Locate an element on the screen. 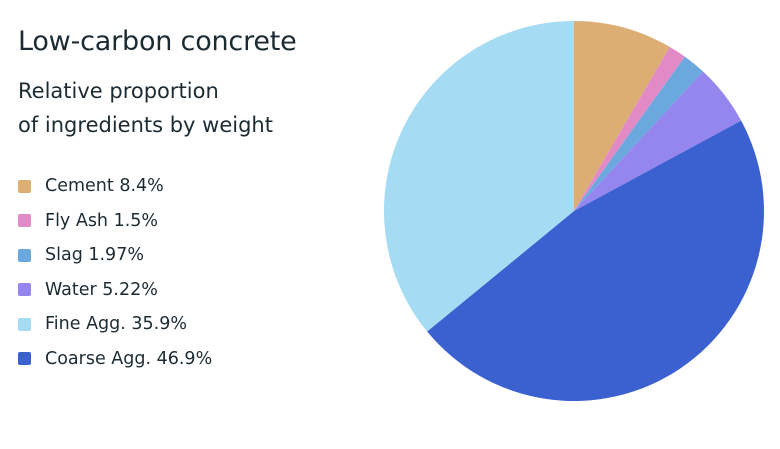 Image resolution: width=780 pixels, height=449 pixels. pie-slice-cement is located at coordinates (622, 116).